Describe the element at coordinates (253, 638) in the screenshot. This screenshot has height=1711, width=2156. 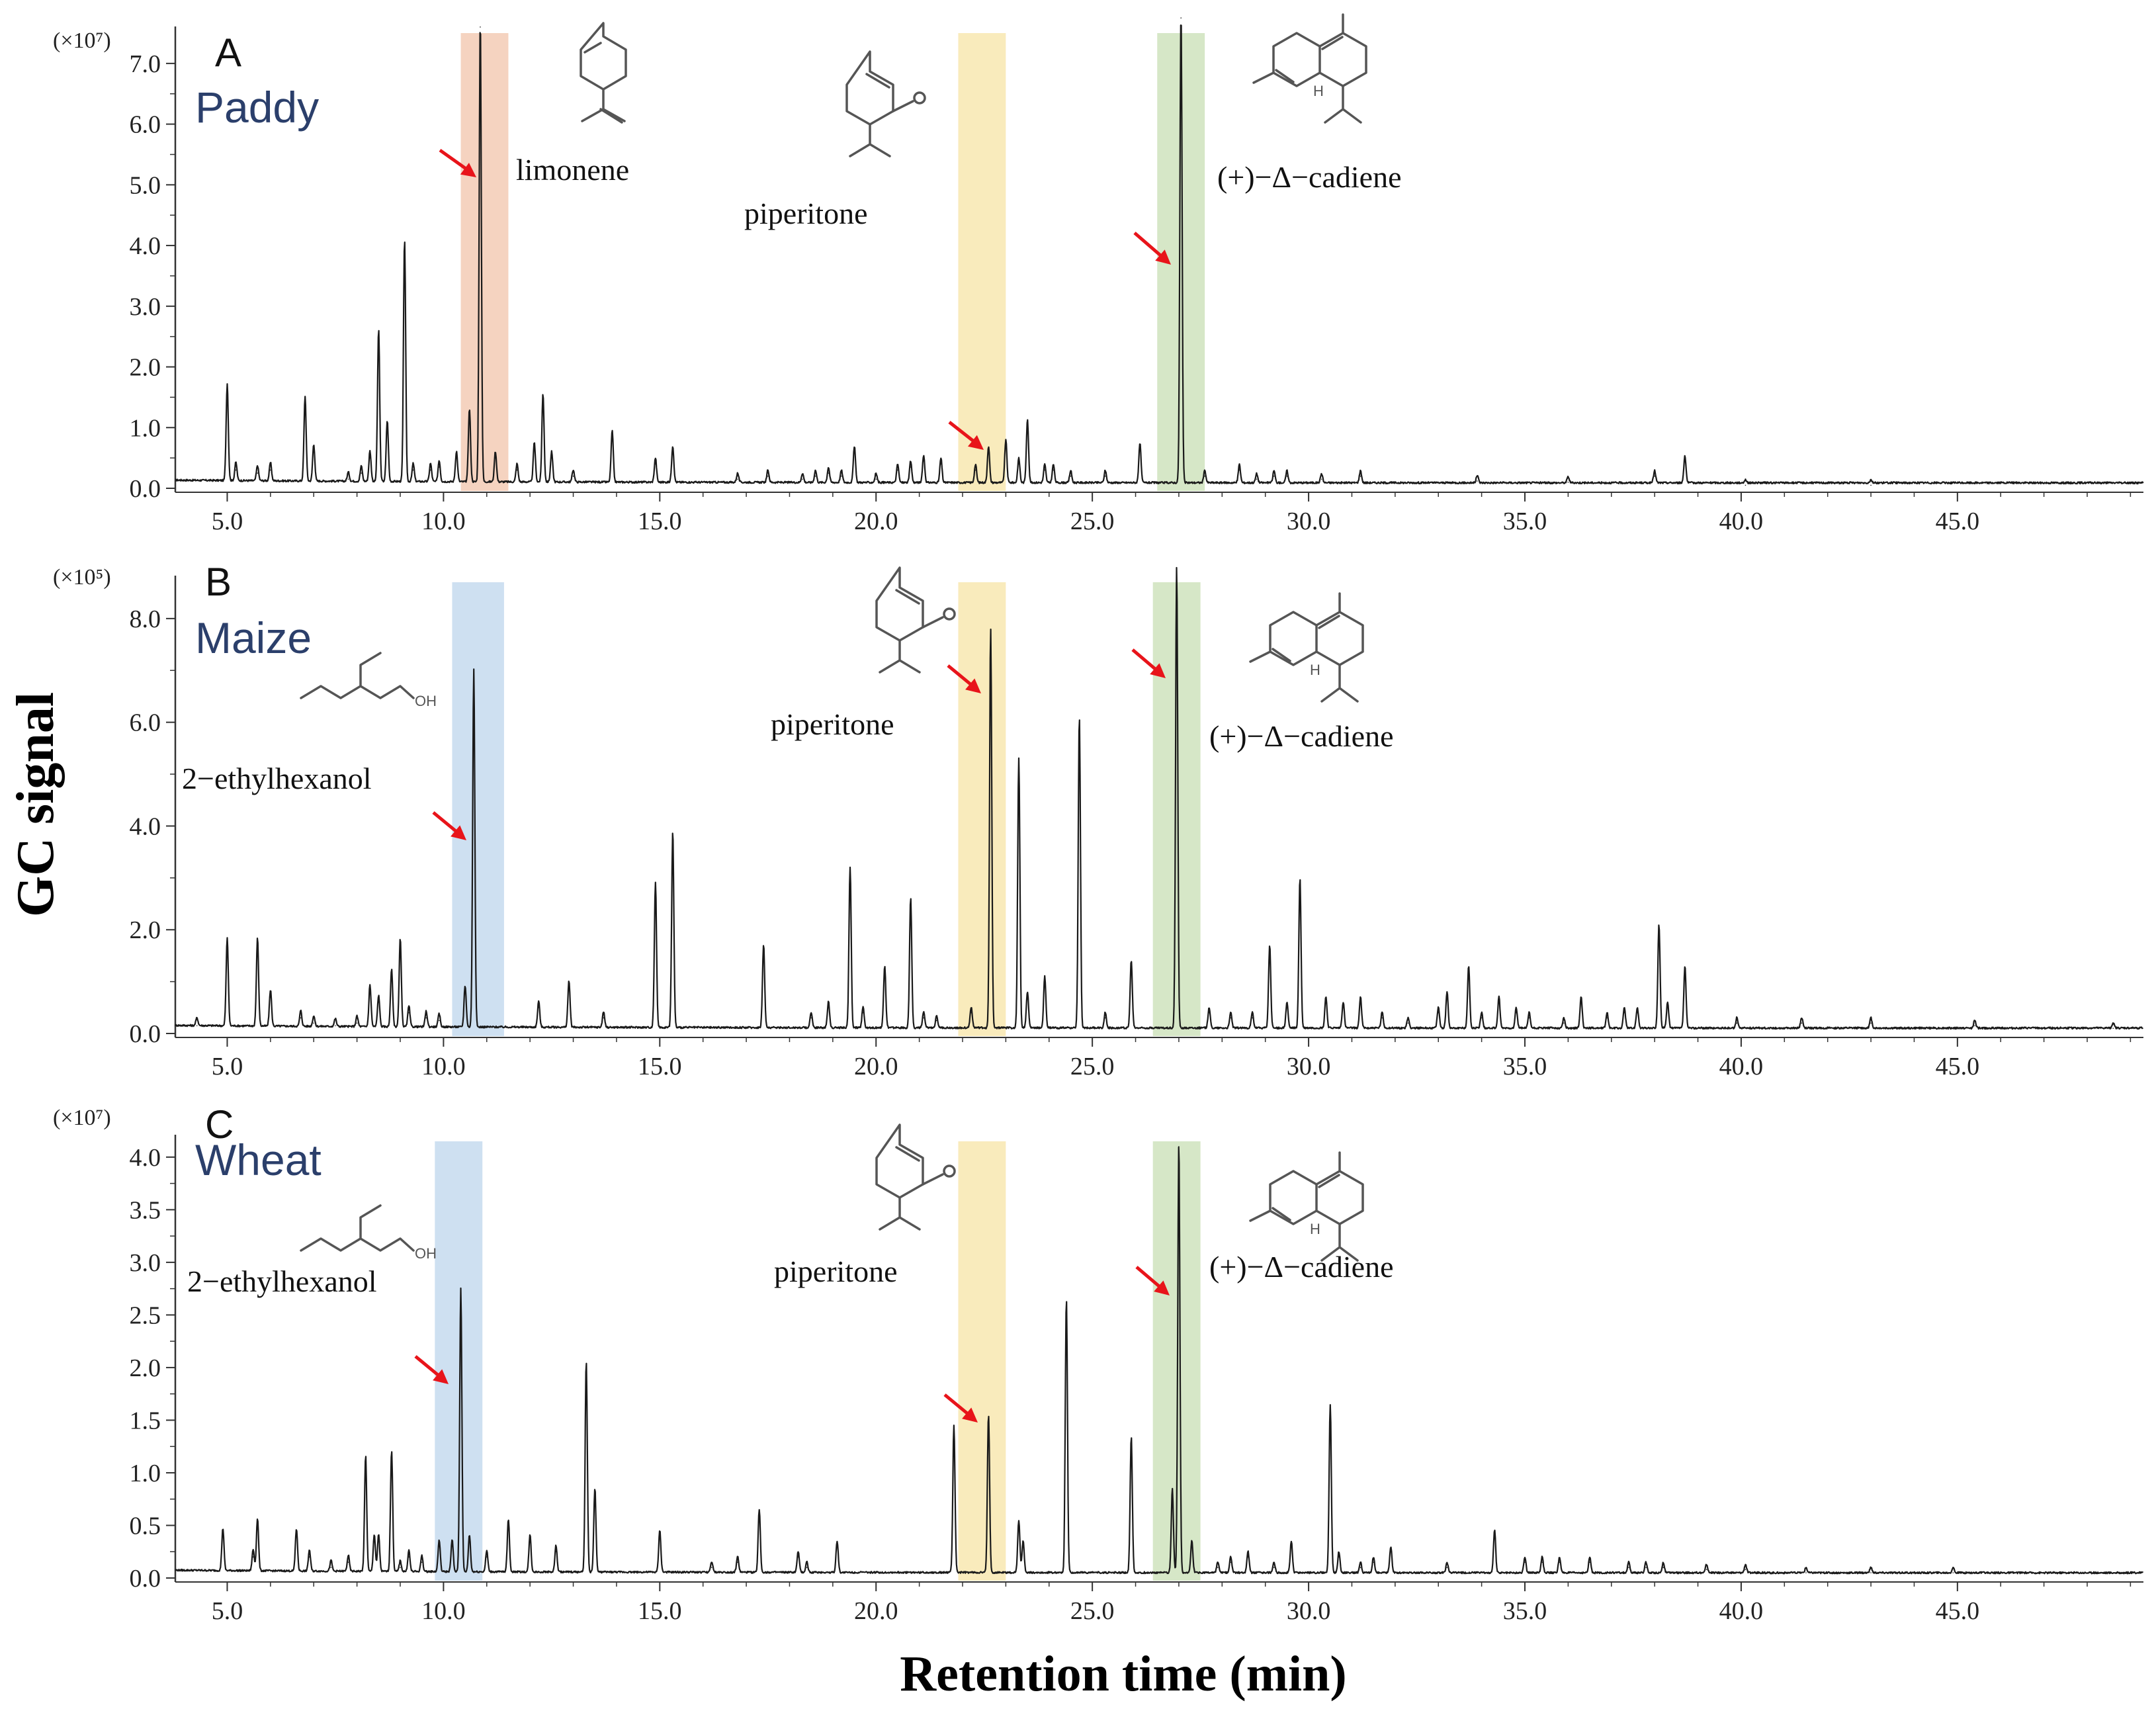
I see `crop-name-label: Maize` at that location.